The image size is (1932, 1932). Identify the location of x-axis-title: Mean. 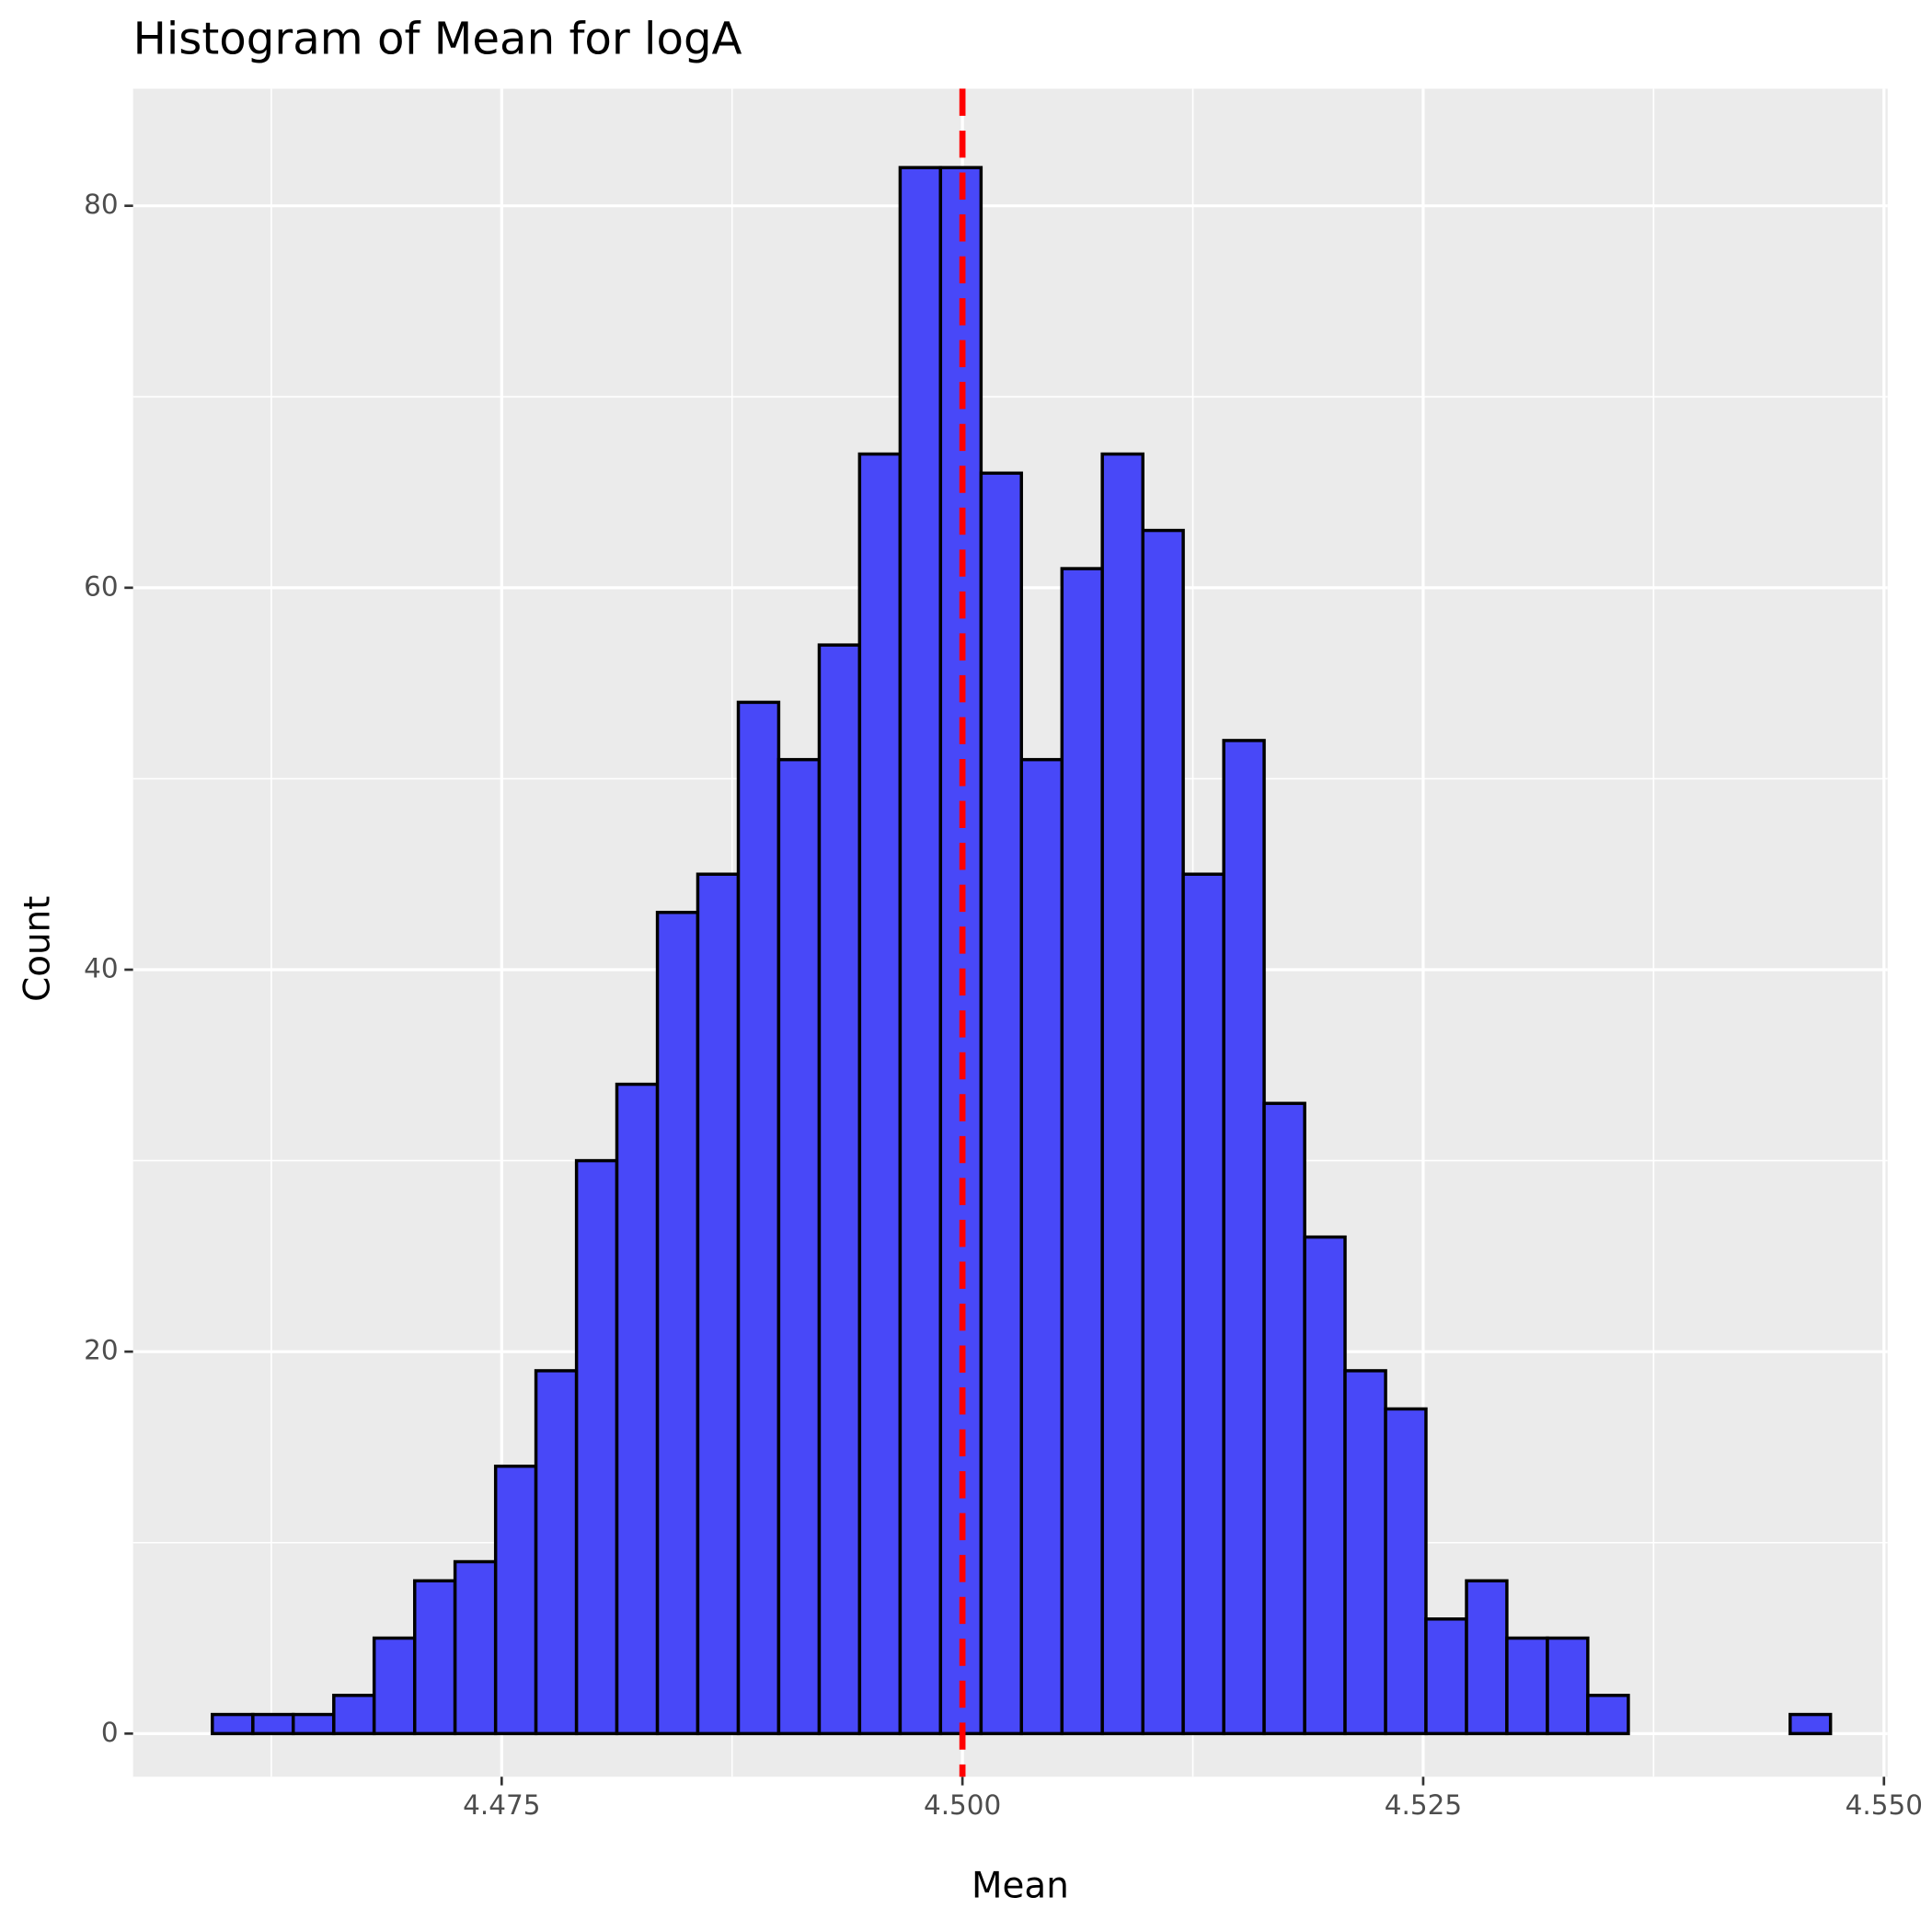
(1020, 1886).